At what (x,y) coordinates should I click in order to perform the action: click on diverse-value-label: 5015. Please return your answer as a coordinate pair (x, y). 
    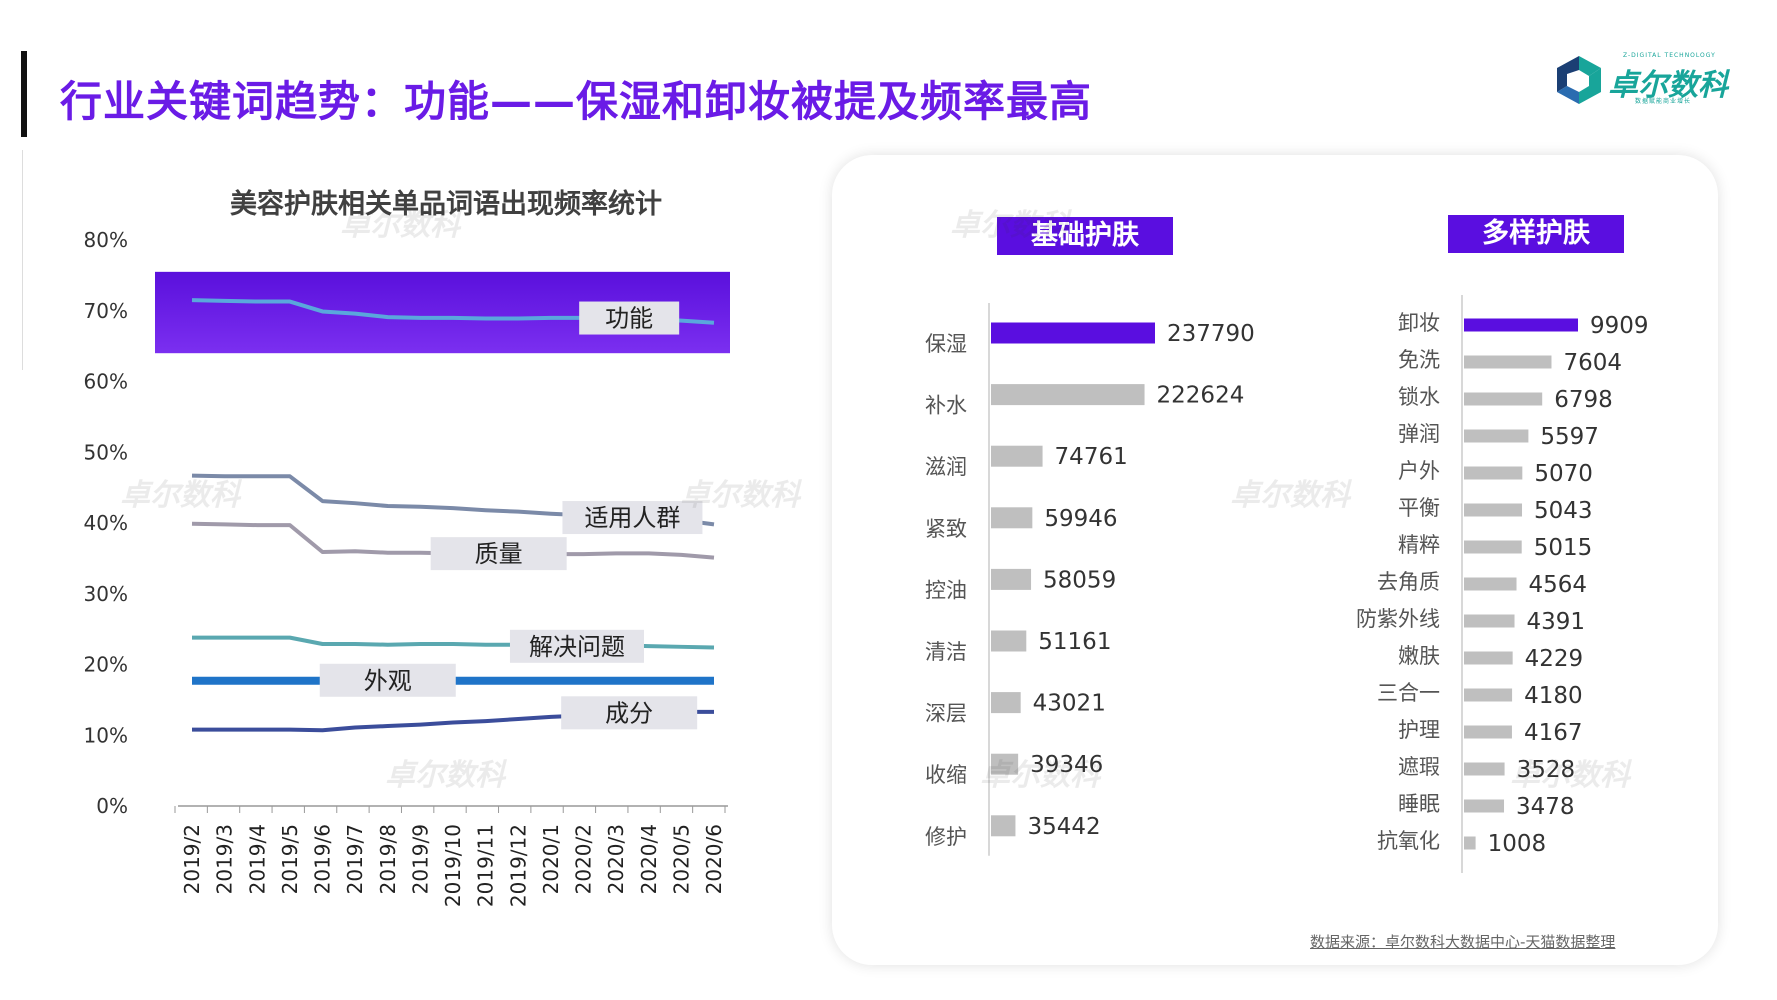
    Looking at the image, I should click on (1563, 548).